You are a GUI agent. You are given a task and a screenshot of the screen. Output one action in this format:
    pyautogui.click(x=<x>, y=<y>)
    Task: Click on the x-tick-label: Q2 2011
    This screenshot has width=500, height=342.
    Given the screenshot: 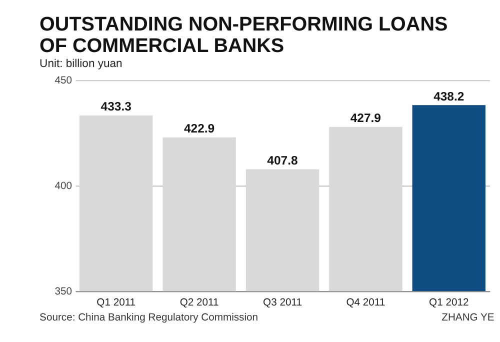 What is the action you would take?
    pyautogui.click(x=199, y=303)
    